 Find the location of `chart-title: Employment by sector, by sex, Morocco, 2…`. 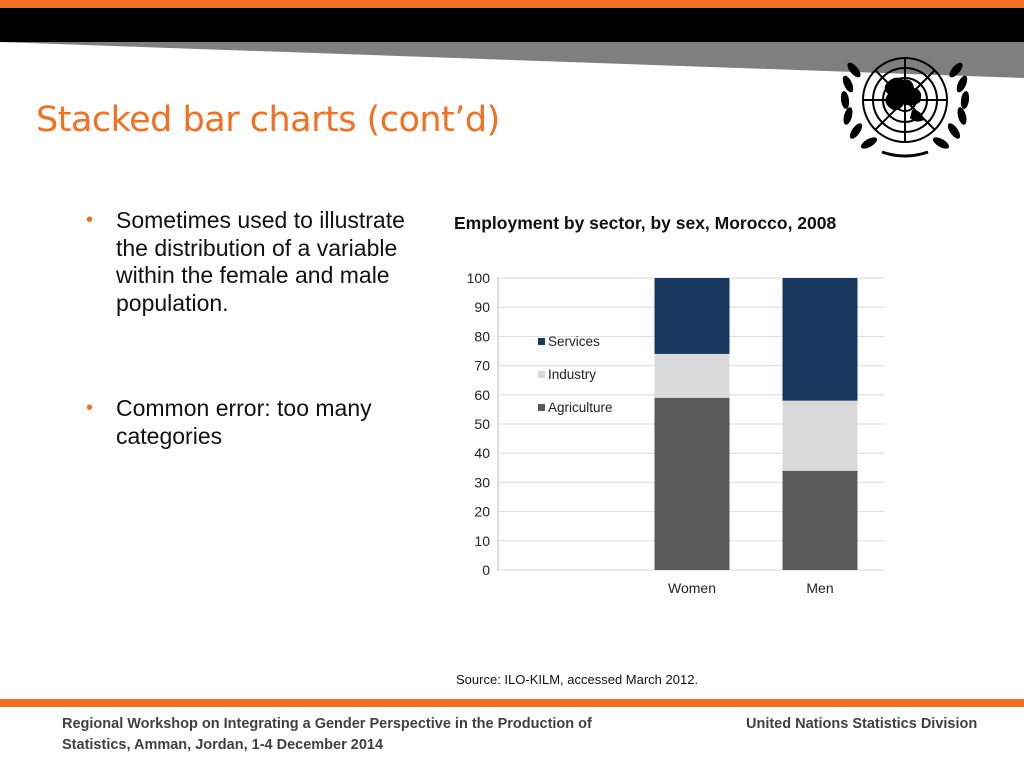

chart-title: Employment by sector, by sex, Morocco, 2… is located at coordinates (645, 223).